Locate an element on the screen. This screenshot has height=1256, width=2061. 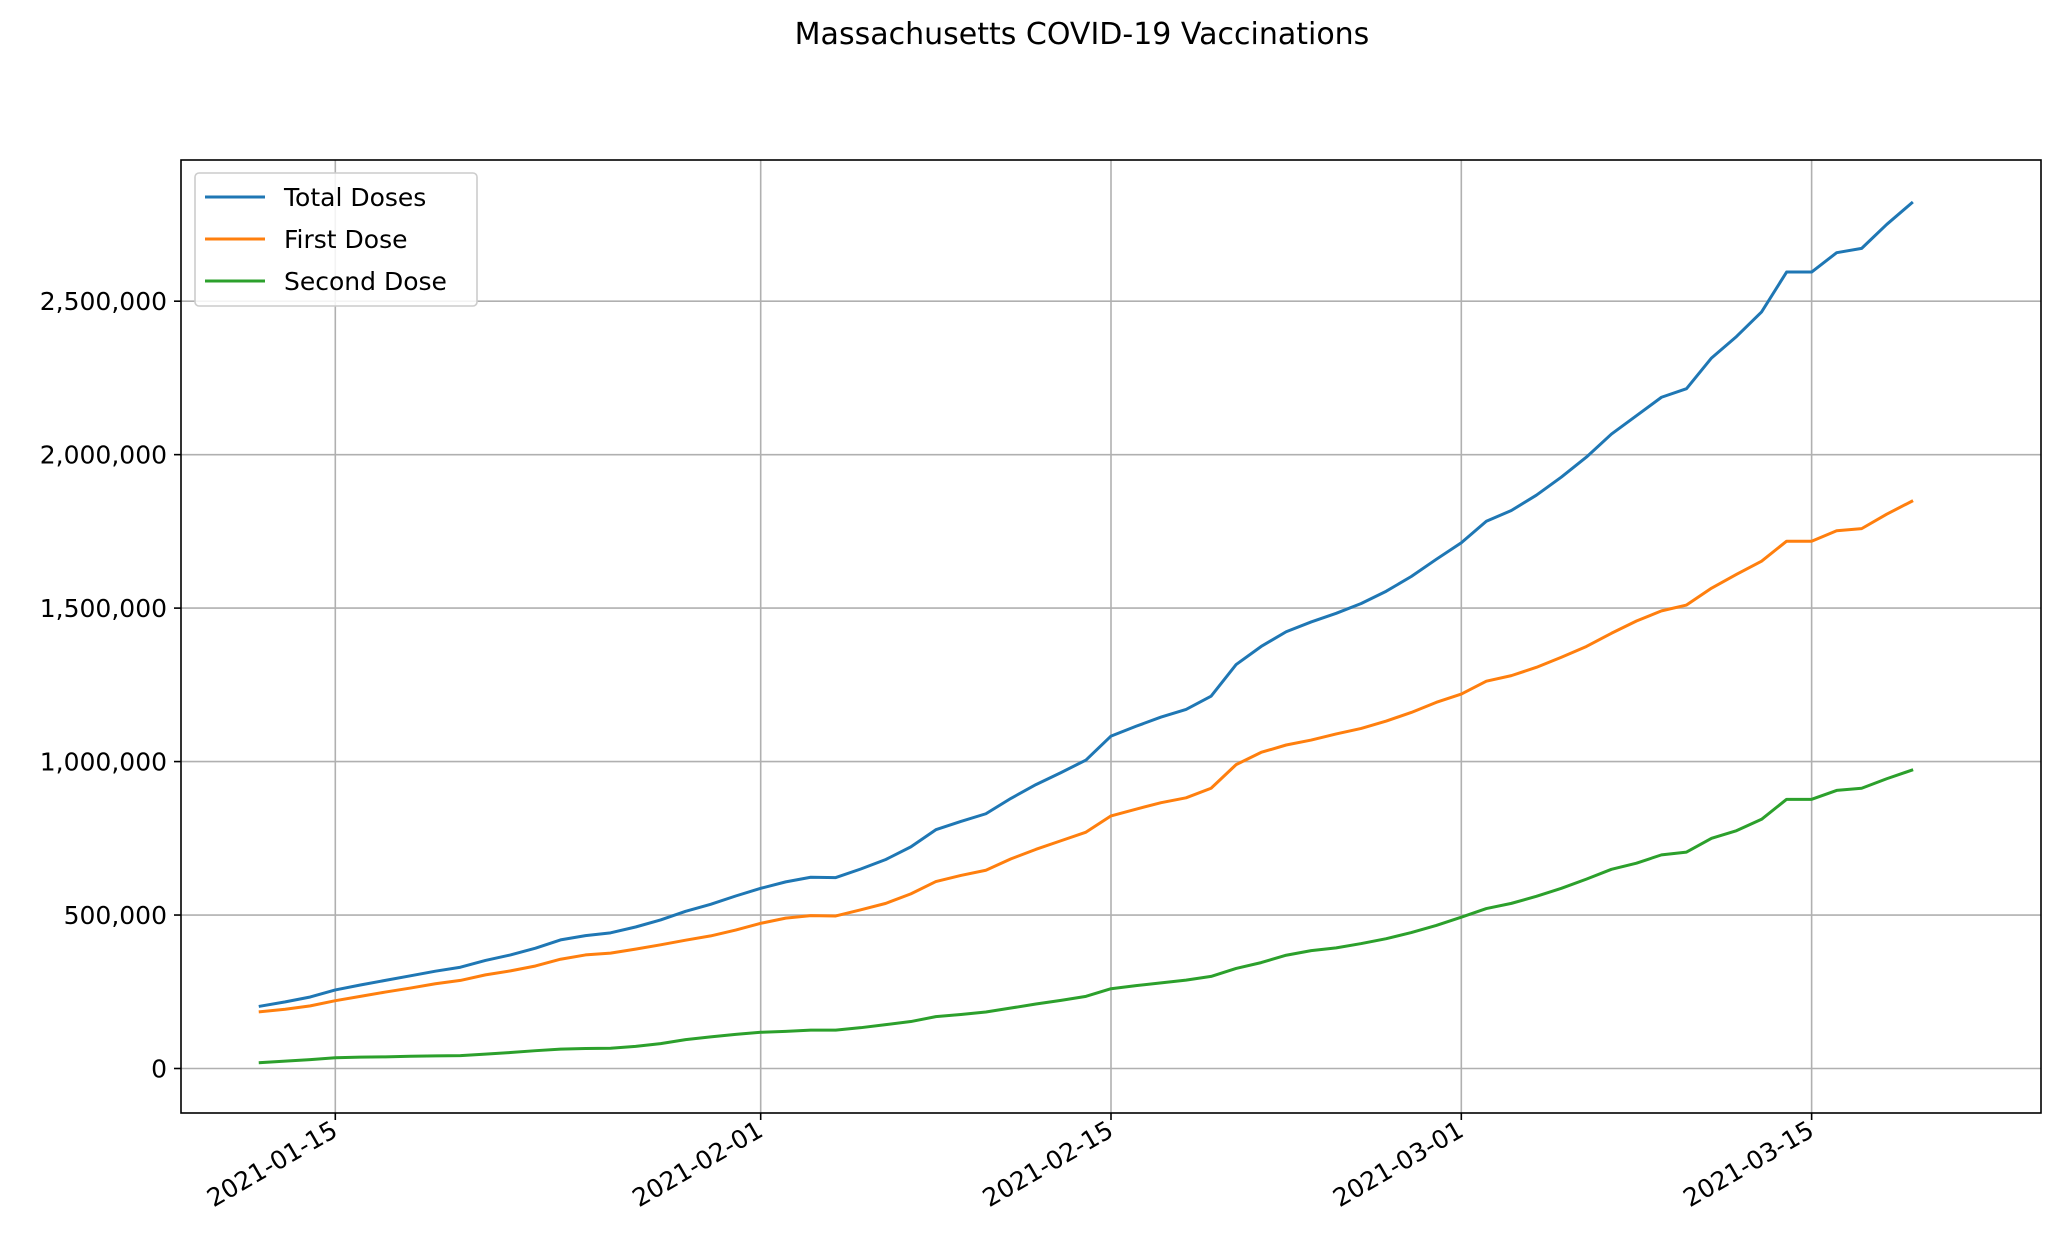
legend-box is located at coordinates (336, 239).